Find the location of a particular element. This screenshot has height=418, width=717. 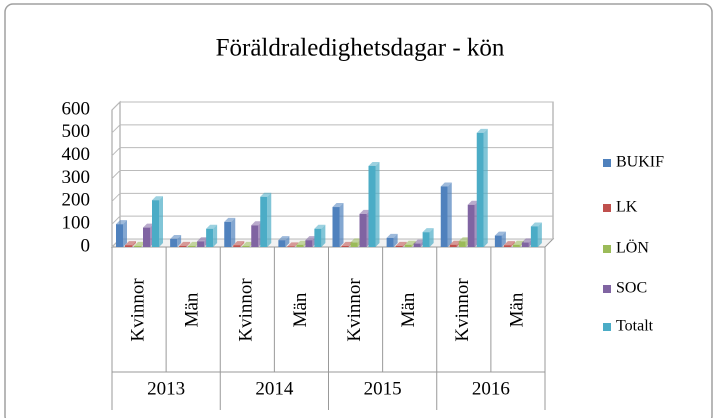

y-tick-label: 0 is located at coordinates (86, 245).